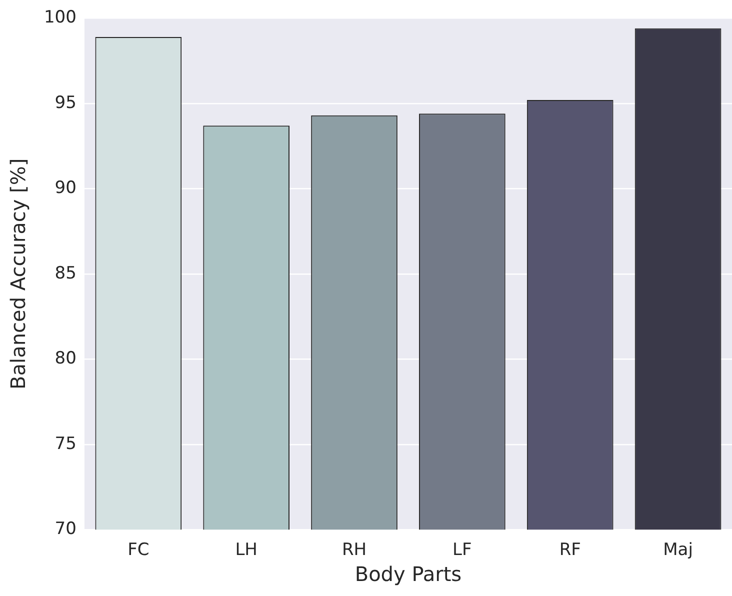  Describe the element at coordinates (246, 550) in the screenshot. I see `x-tick-label: LH` at that location.